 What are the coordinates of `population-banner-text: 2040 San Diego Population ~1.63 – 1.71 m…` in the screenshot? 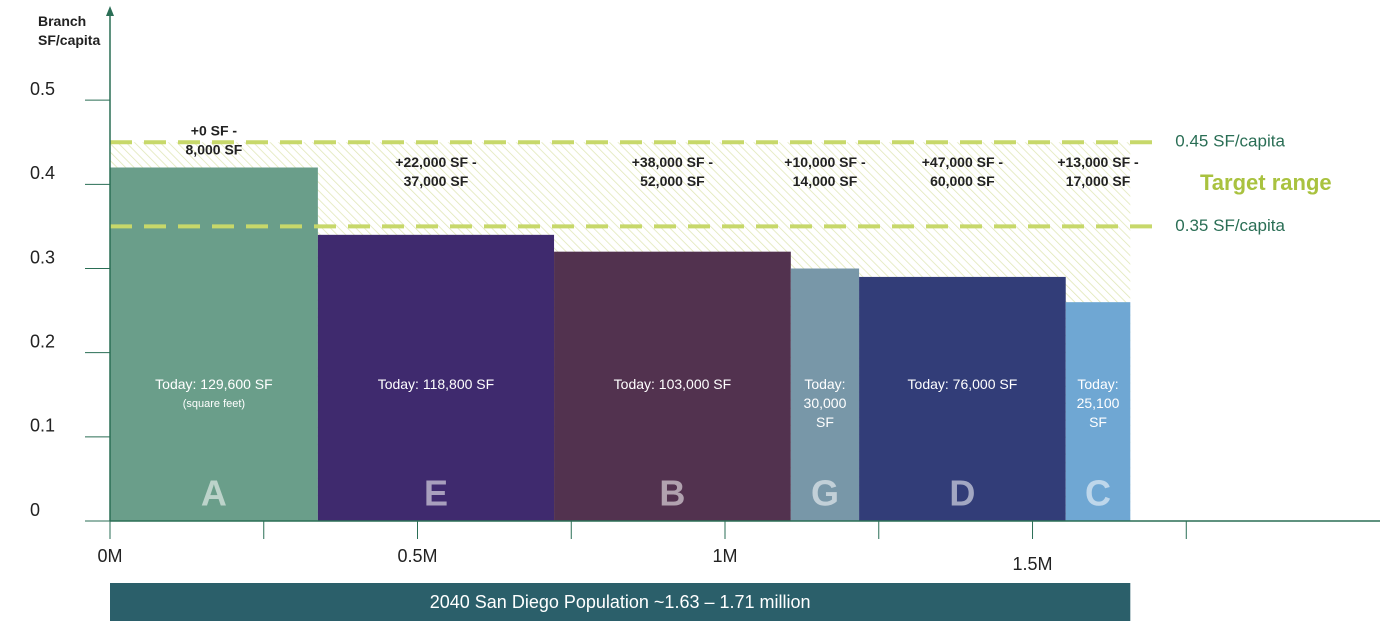 It's located at (620, 602).